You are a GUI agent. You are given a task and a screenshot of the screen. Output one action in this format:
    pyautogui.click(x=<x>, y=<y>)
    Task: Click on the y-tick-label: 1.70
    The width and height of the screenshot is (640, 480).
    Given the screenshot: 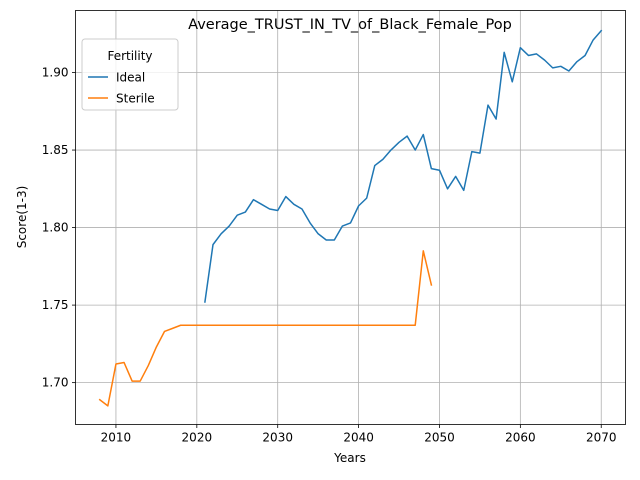 What is the action you would take?
    pyautogui.click(x=55, y=383)
    